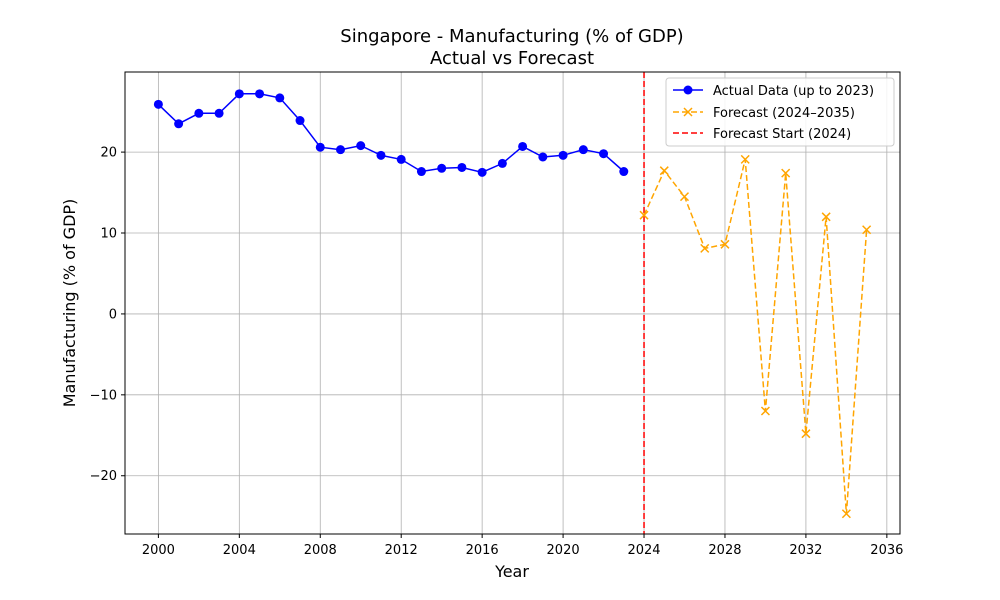 The width and height of the screenshot is (1000, 600). I want to click on chart-subtitle: Actual vs Forecast, so click(512, 58).